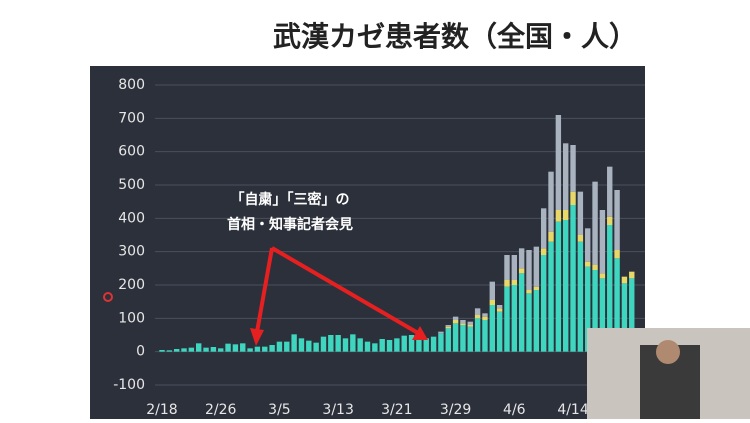  What do you see at coordinates (337, 410) in the screenshot?
I see `x-tick-label: 3/13` at bounding box center [337, 410].